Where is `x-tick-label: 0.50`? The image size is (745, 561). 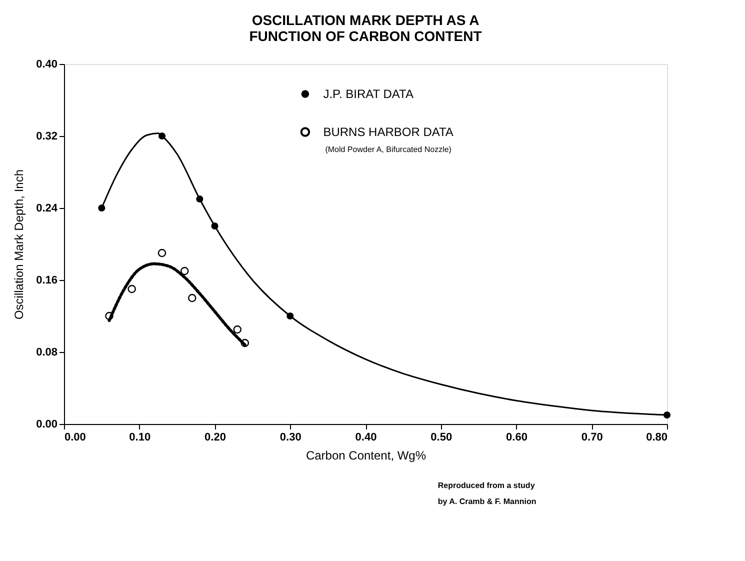 x-tick-label: 0.50 is located at coordinates (441, 438).